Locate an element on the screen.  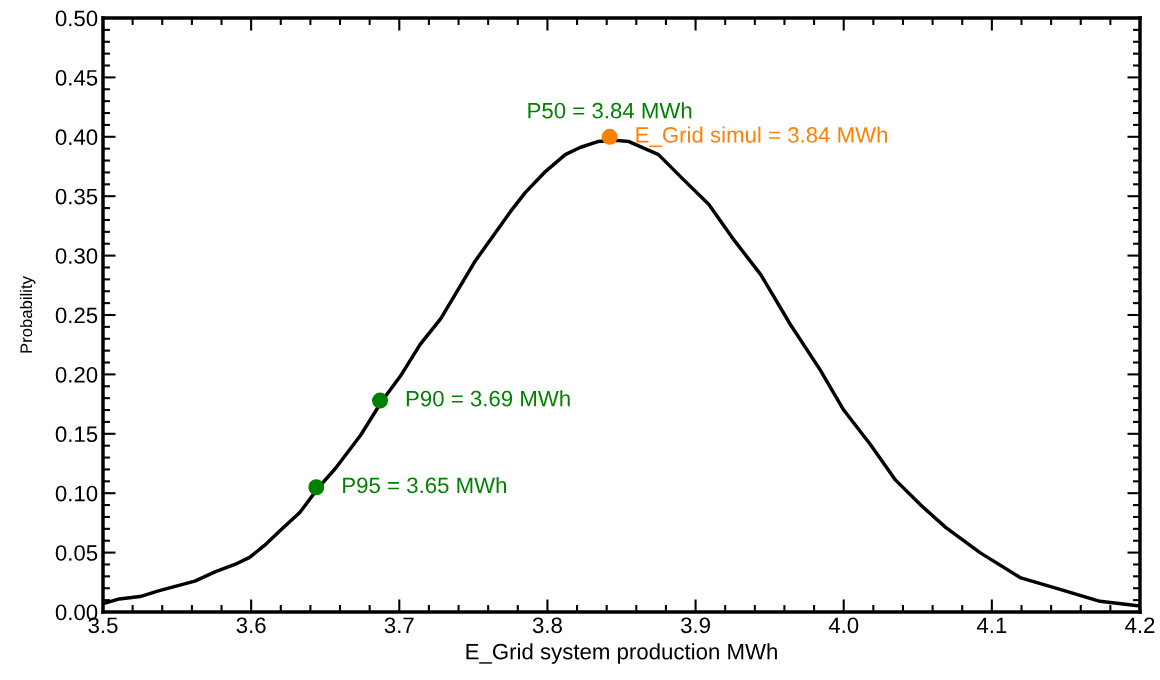
annotation: P95 = 3.65 MWh is located at coordinates (425, 485).